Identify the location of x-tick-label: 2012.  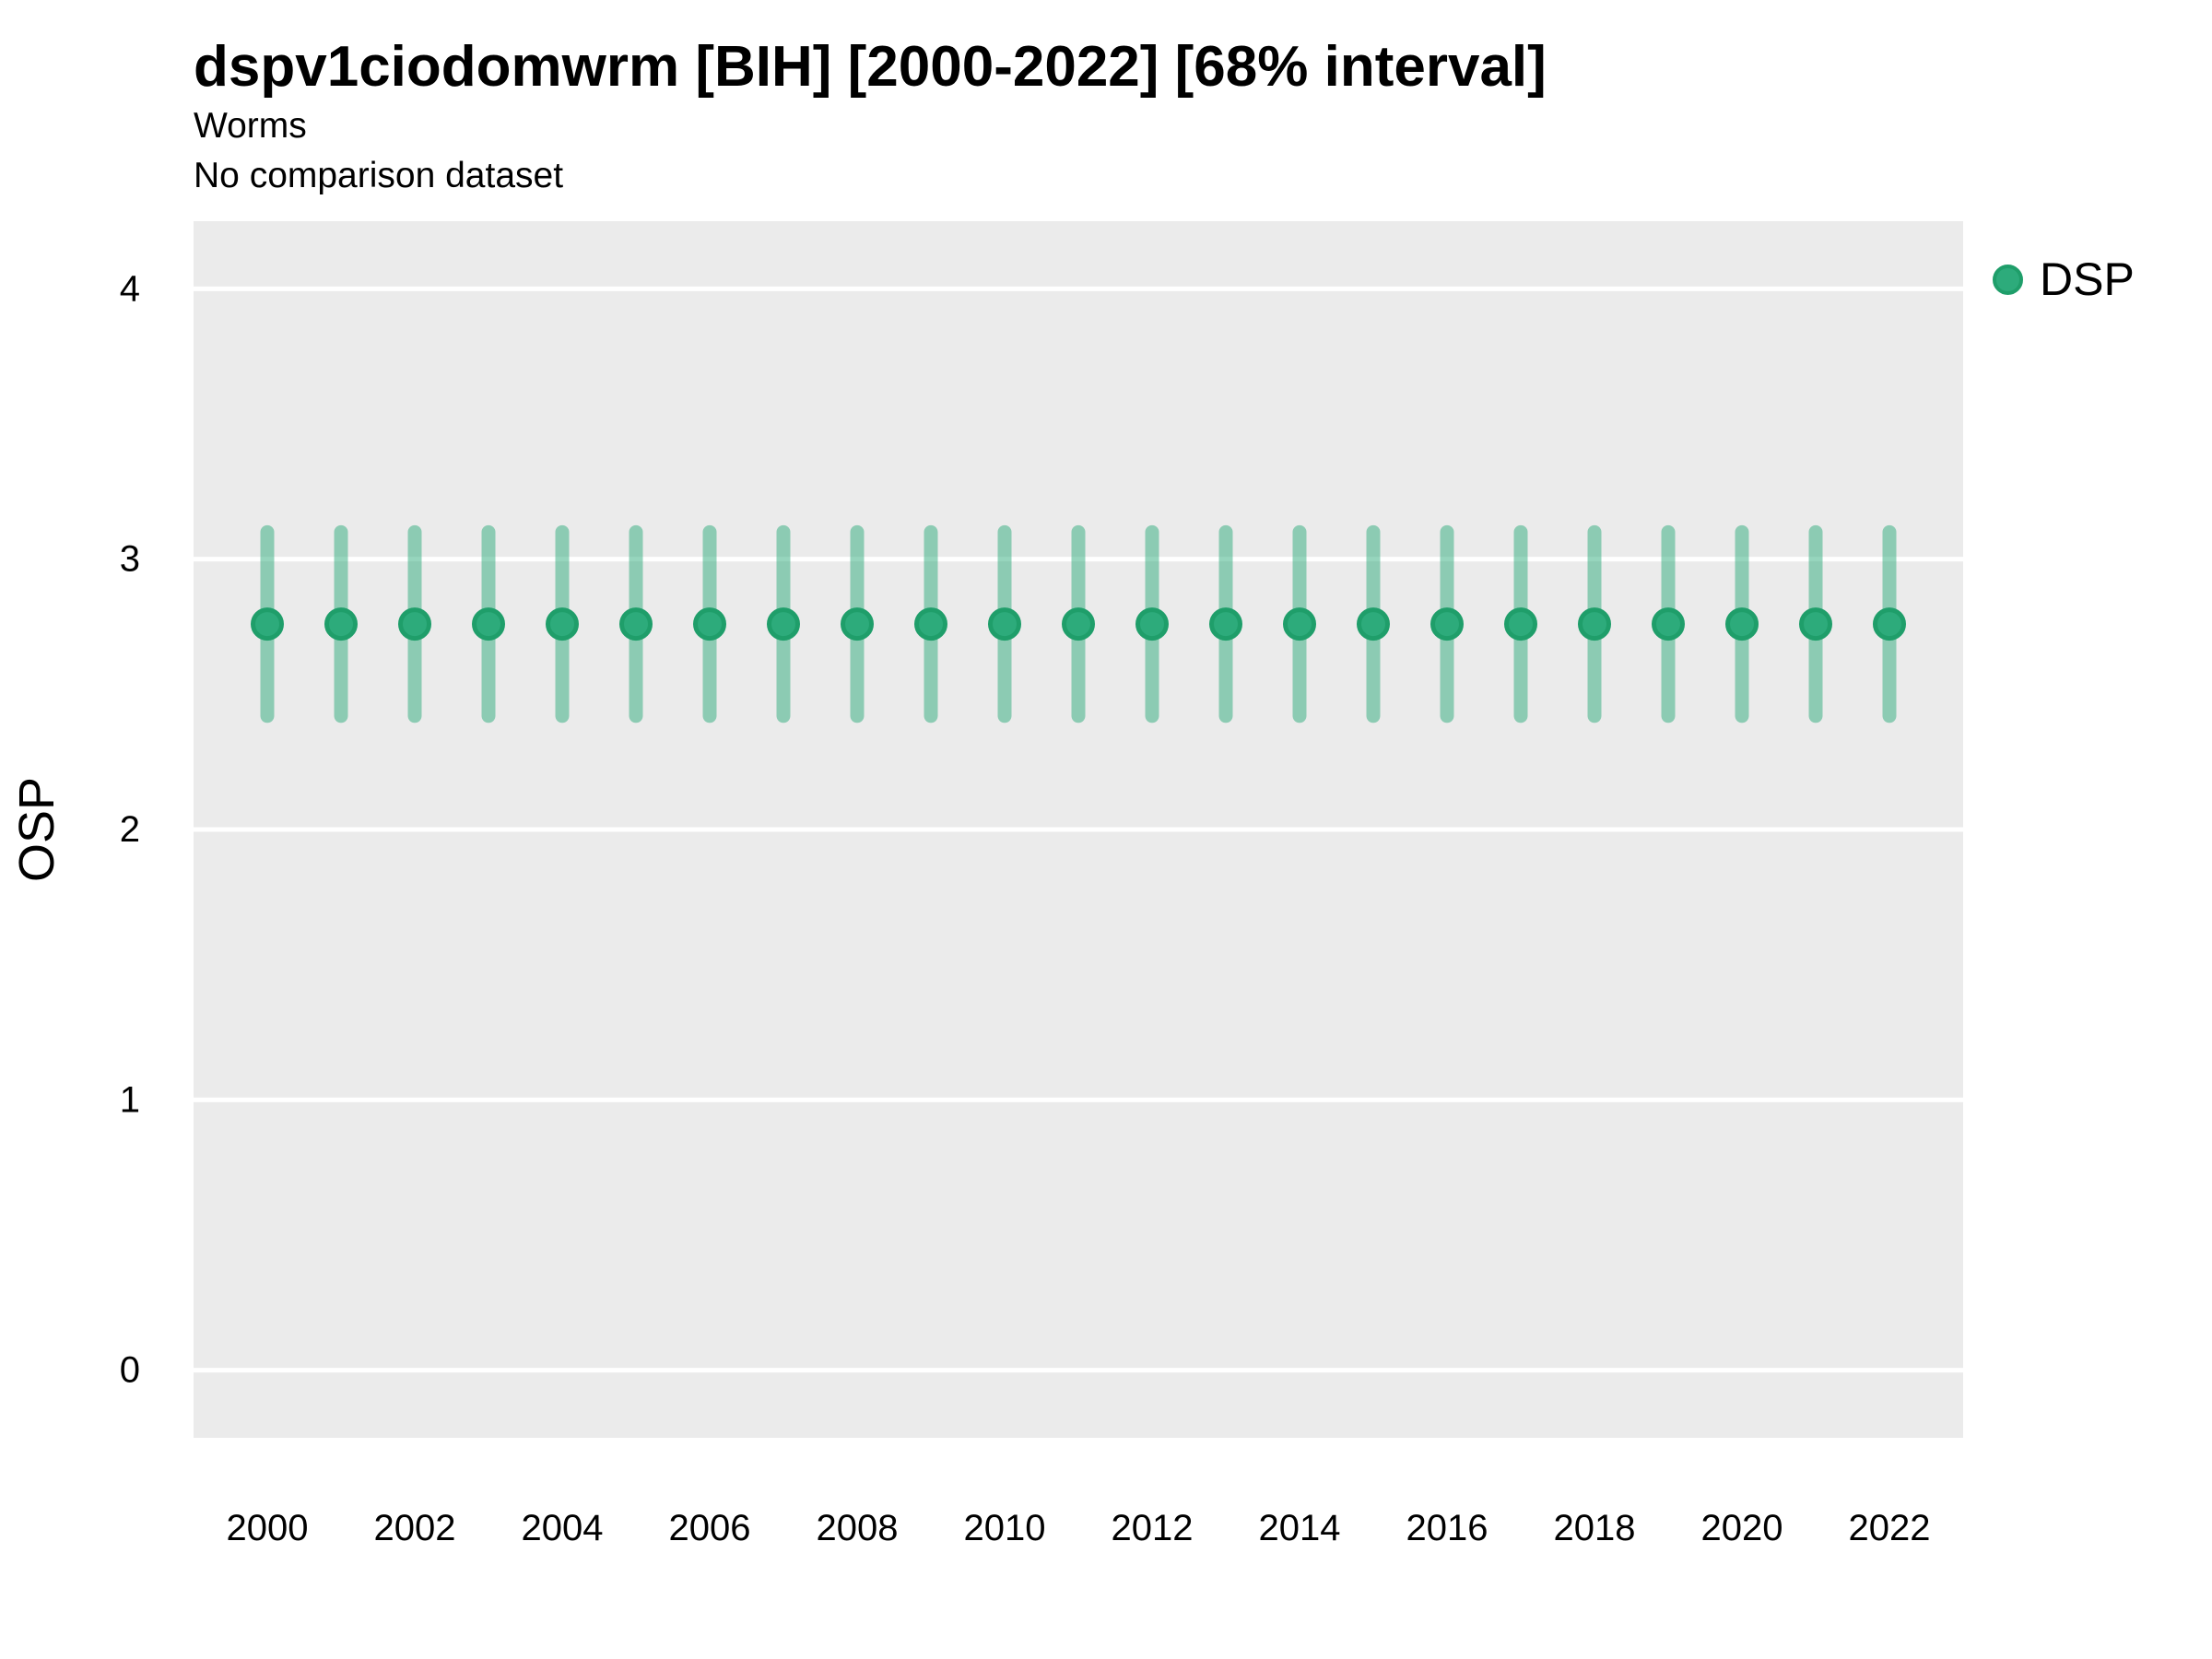
(1153, 1528).